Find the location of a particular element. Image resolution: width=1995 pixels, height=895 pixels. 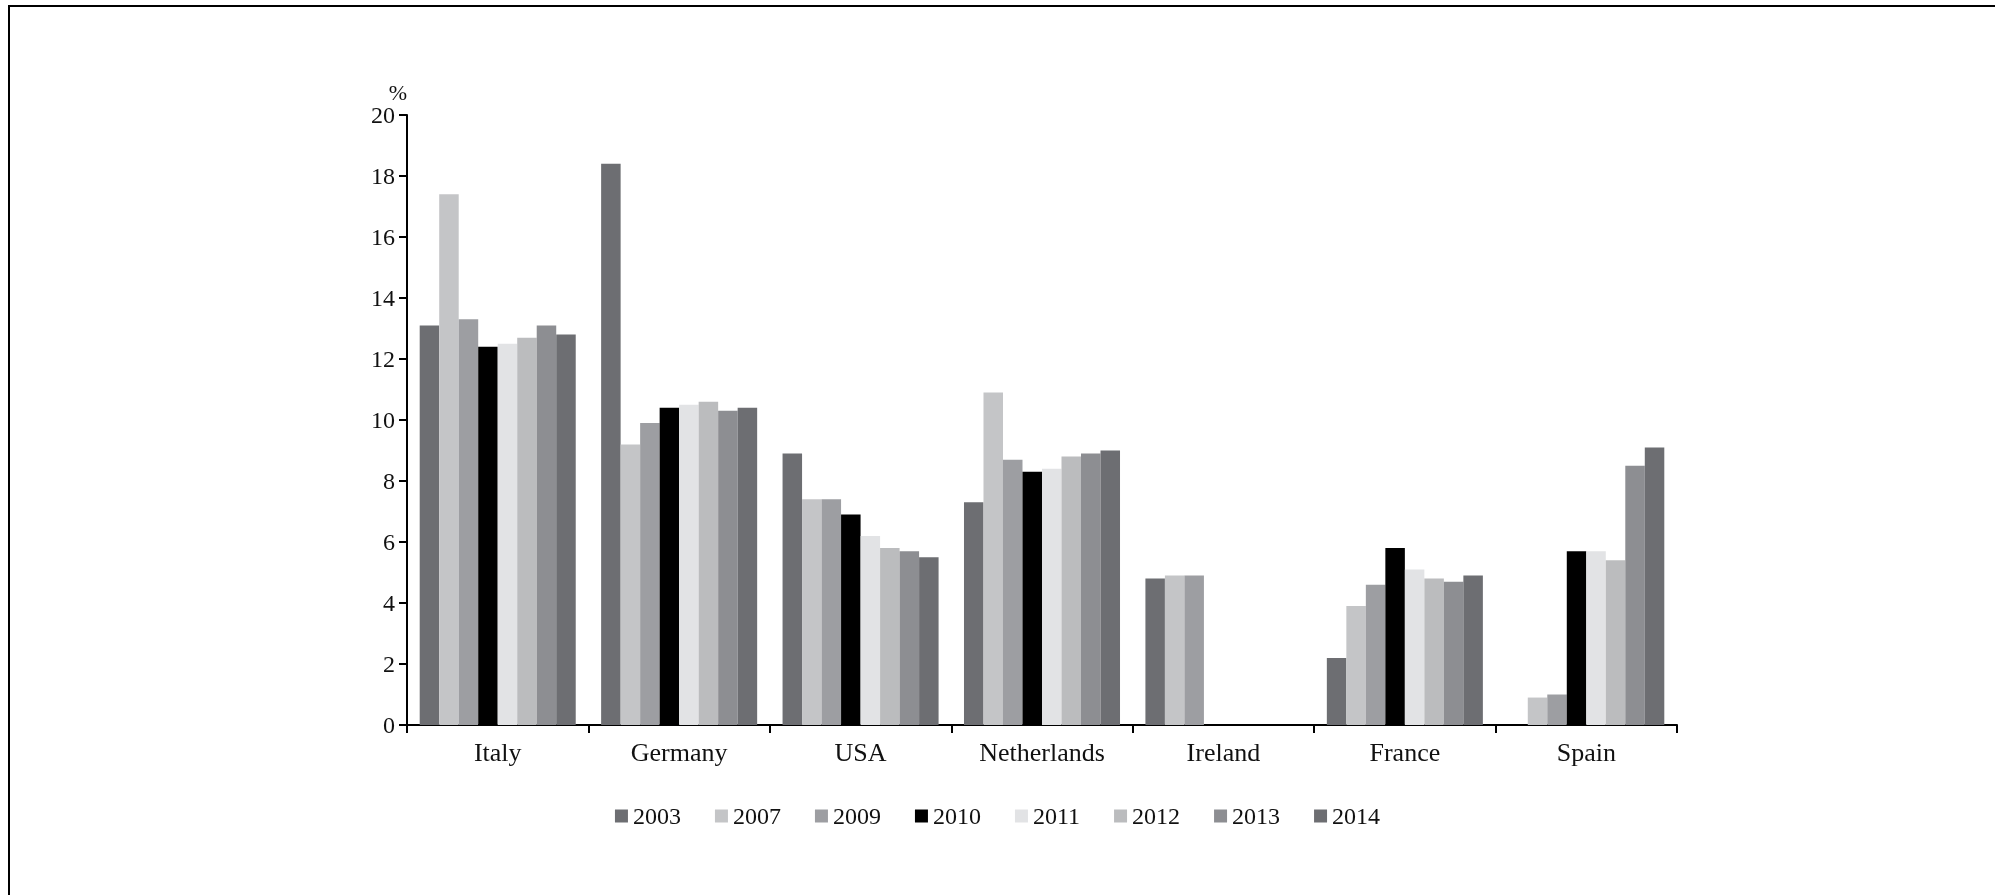

legend-label: 2007 is located at coordinates (756, 816).